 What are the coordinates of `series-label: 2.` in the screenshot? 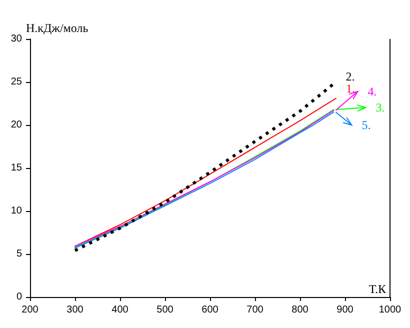 It's located at (350, 77).